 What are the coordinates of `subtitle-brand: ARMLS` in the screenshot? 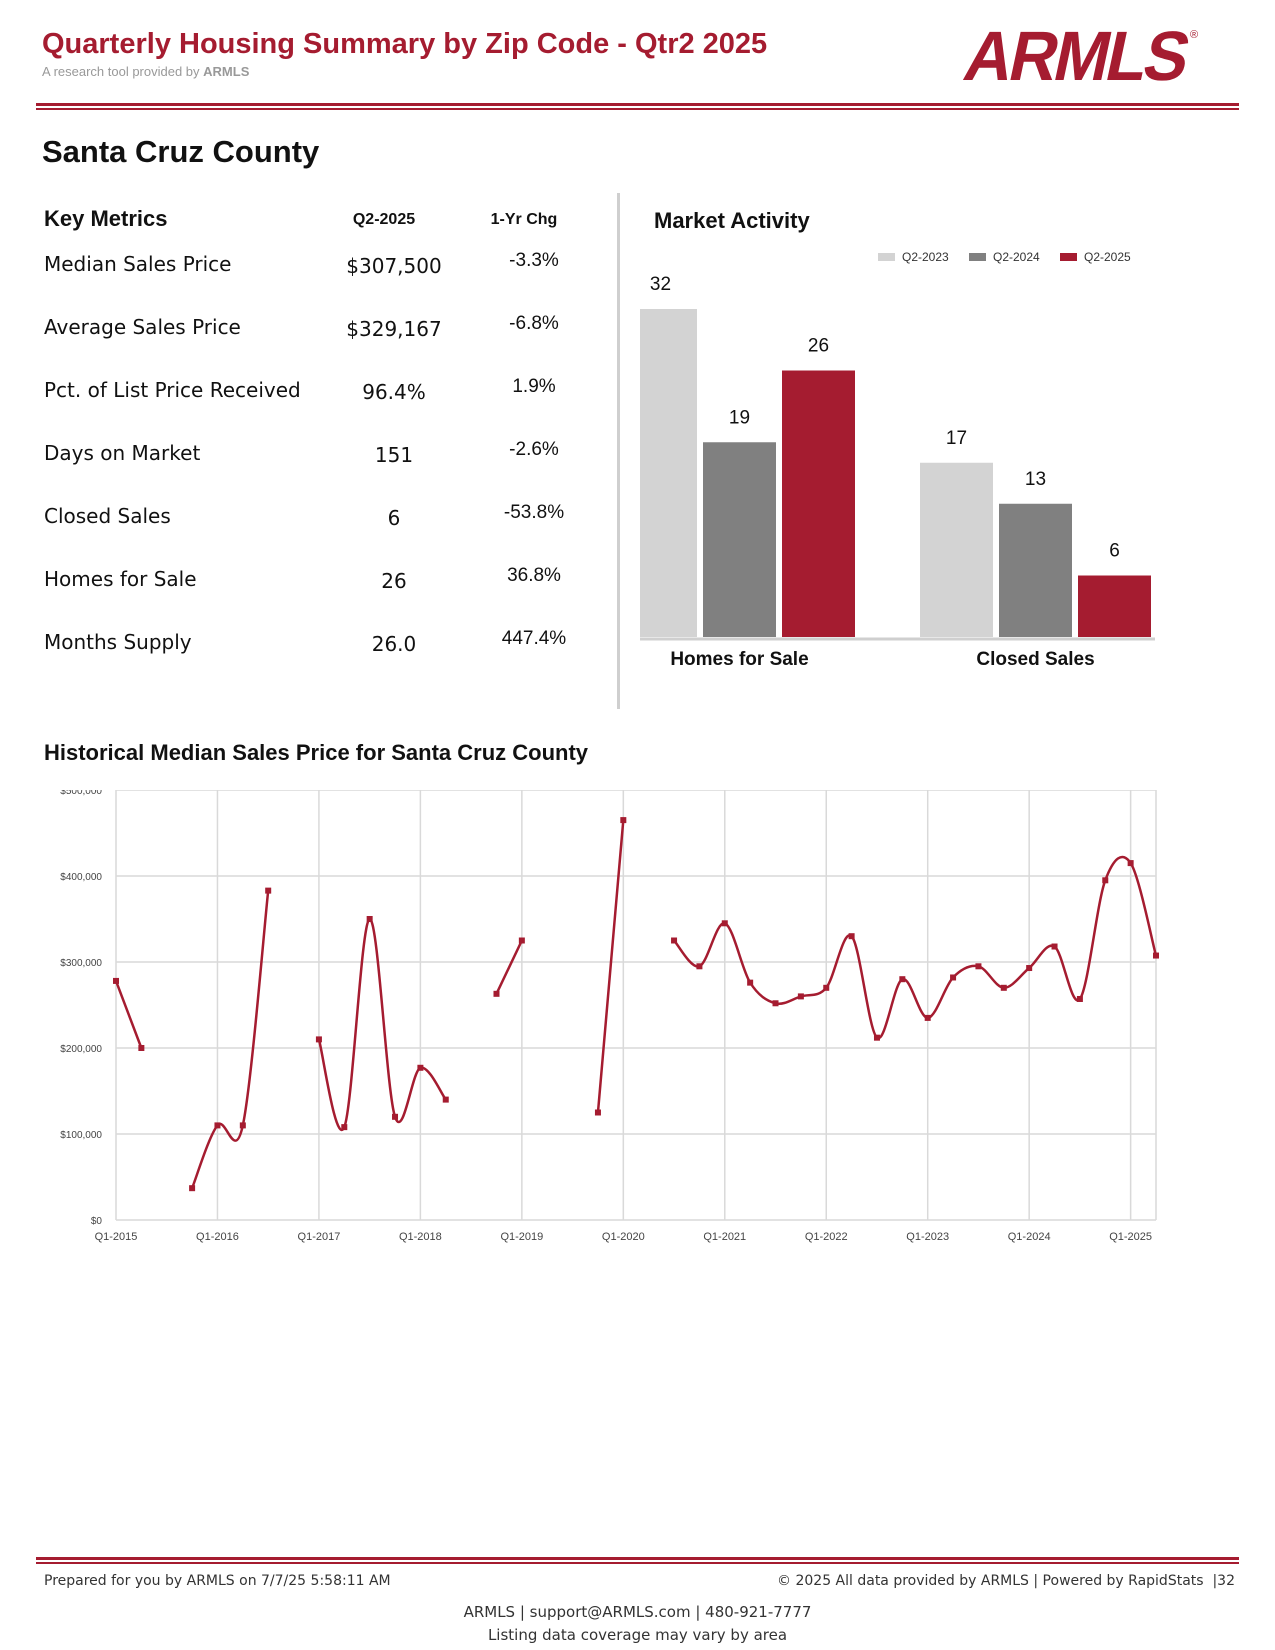 It's located at (226, 71).